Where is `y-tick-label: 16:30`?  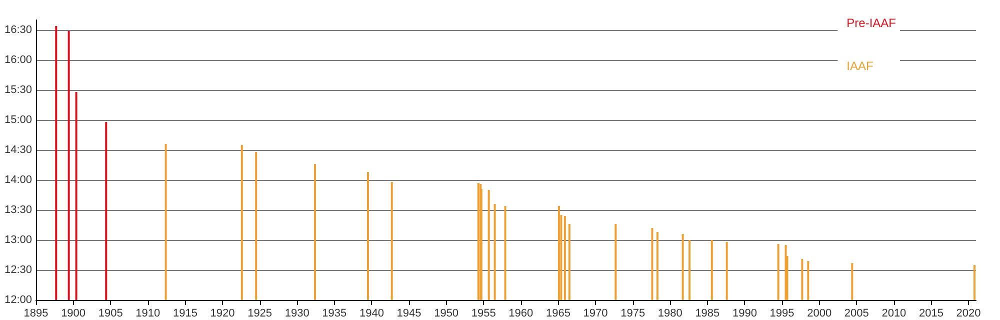
y-tick-label: 16:30 is located at coordinates (18, 30).